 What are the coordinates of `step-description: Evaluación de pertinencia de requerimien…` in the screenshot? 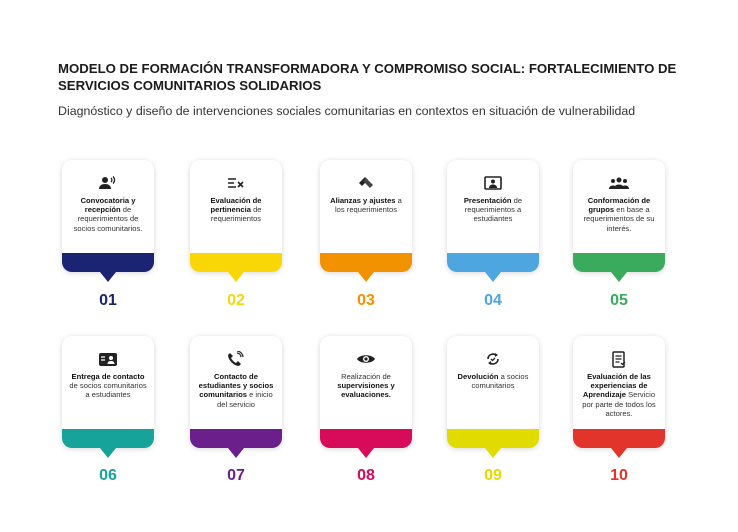 It's located at (236, 210).